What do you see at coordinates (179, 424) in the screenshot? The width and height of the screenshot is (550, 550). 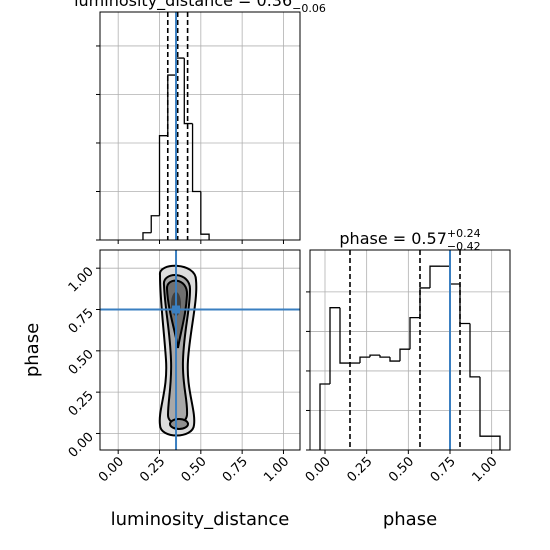 I see `contour-lobe` at bounding box center [179, 424].